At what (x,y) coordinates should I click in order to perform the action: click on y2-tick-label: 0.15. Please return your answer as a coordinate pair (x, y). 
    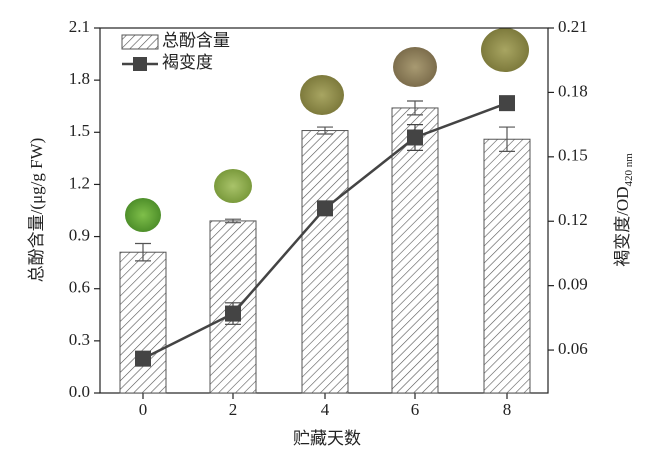
    Looking at the image, I should click on (573, 155).